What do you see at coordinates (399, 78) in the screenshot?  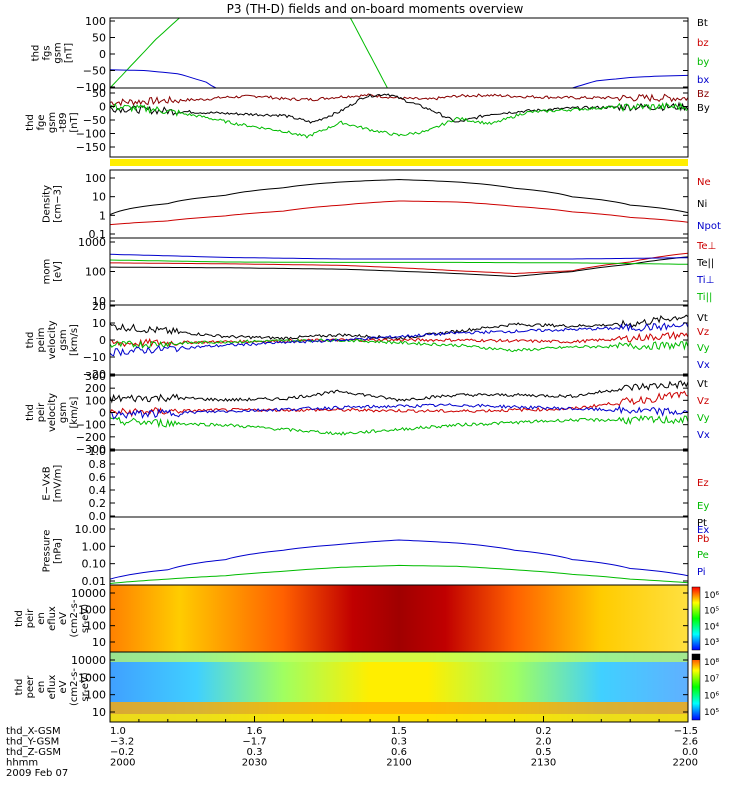 I see `series-line-fgs` at bounding box center [399, 78].